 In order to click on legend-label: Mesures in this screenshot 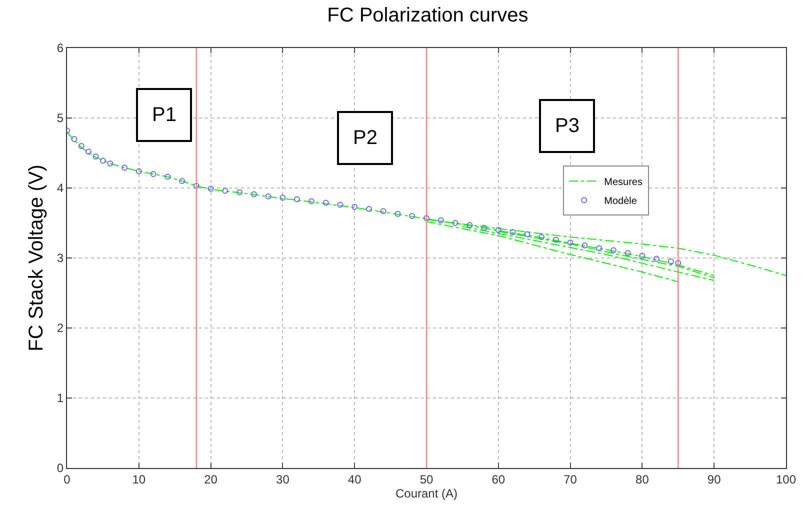, I will do `click(623, 182)`.